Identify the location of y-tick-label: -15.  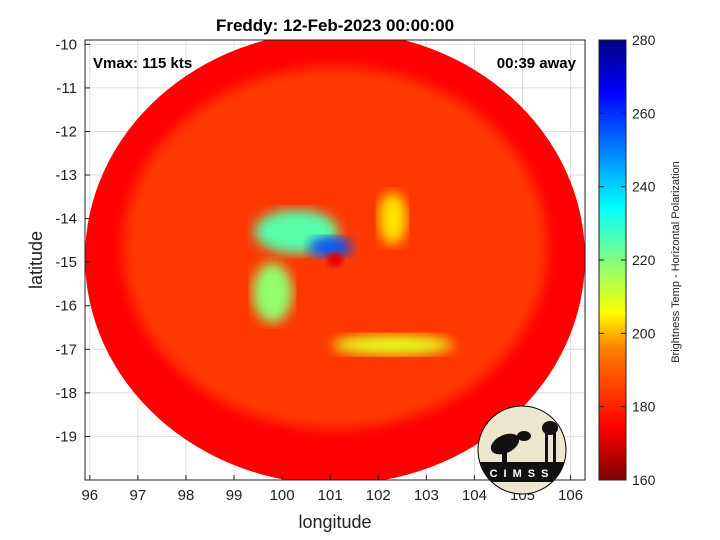
(66, 262).